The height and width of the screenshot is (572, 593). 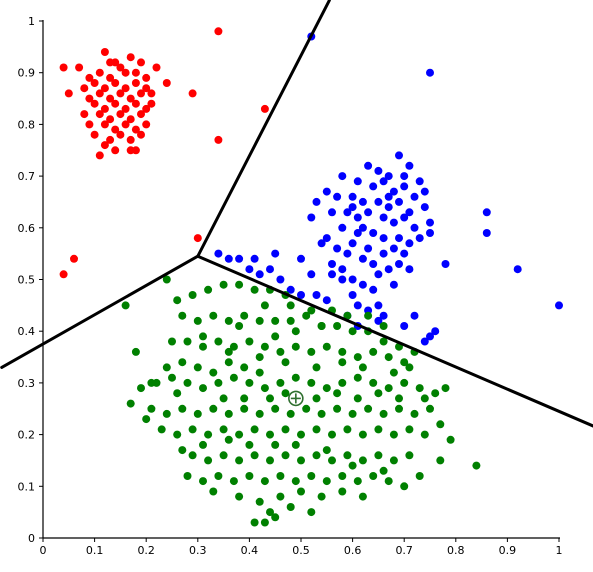 I want to click on y-tick-label: 0.4, so click(x=27, y=331).